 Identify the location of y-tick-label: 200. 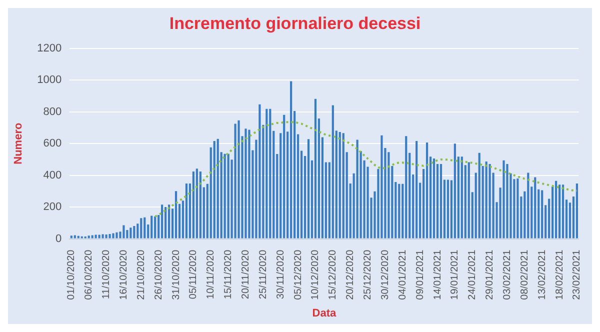
(52, 207).